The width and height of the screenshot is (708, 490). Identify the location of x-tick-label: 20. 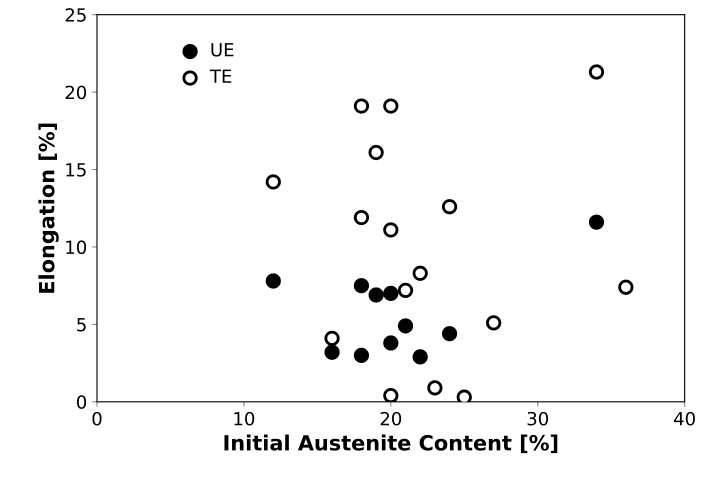
(391, 419).